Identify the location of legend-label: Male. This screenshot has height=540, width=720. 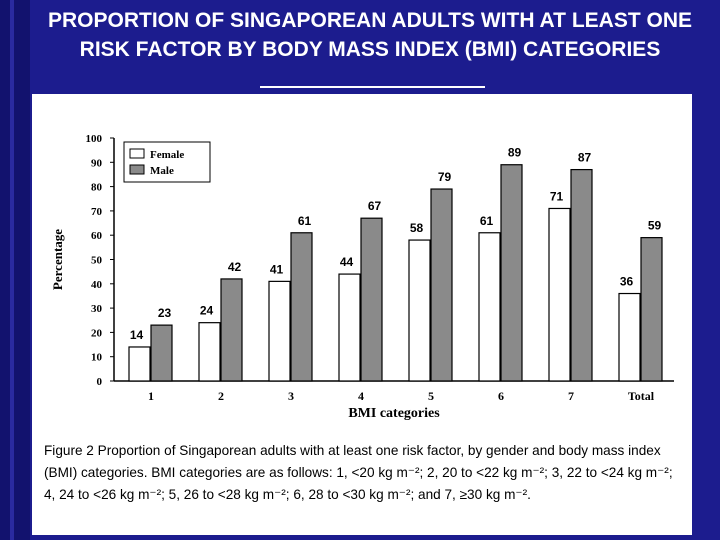
(162, 171).